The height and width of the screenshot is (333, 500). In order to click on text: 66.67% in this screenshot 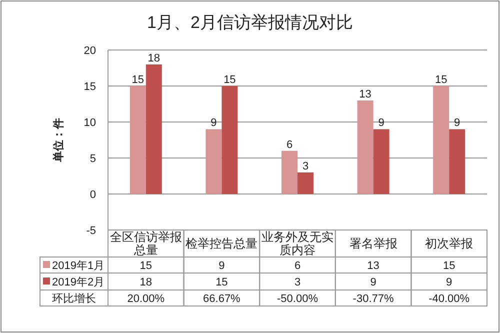, I will do `click(222, 299)`.